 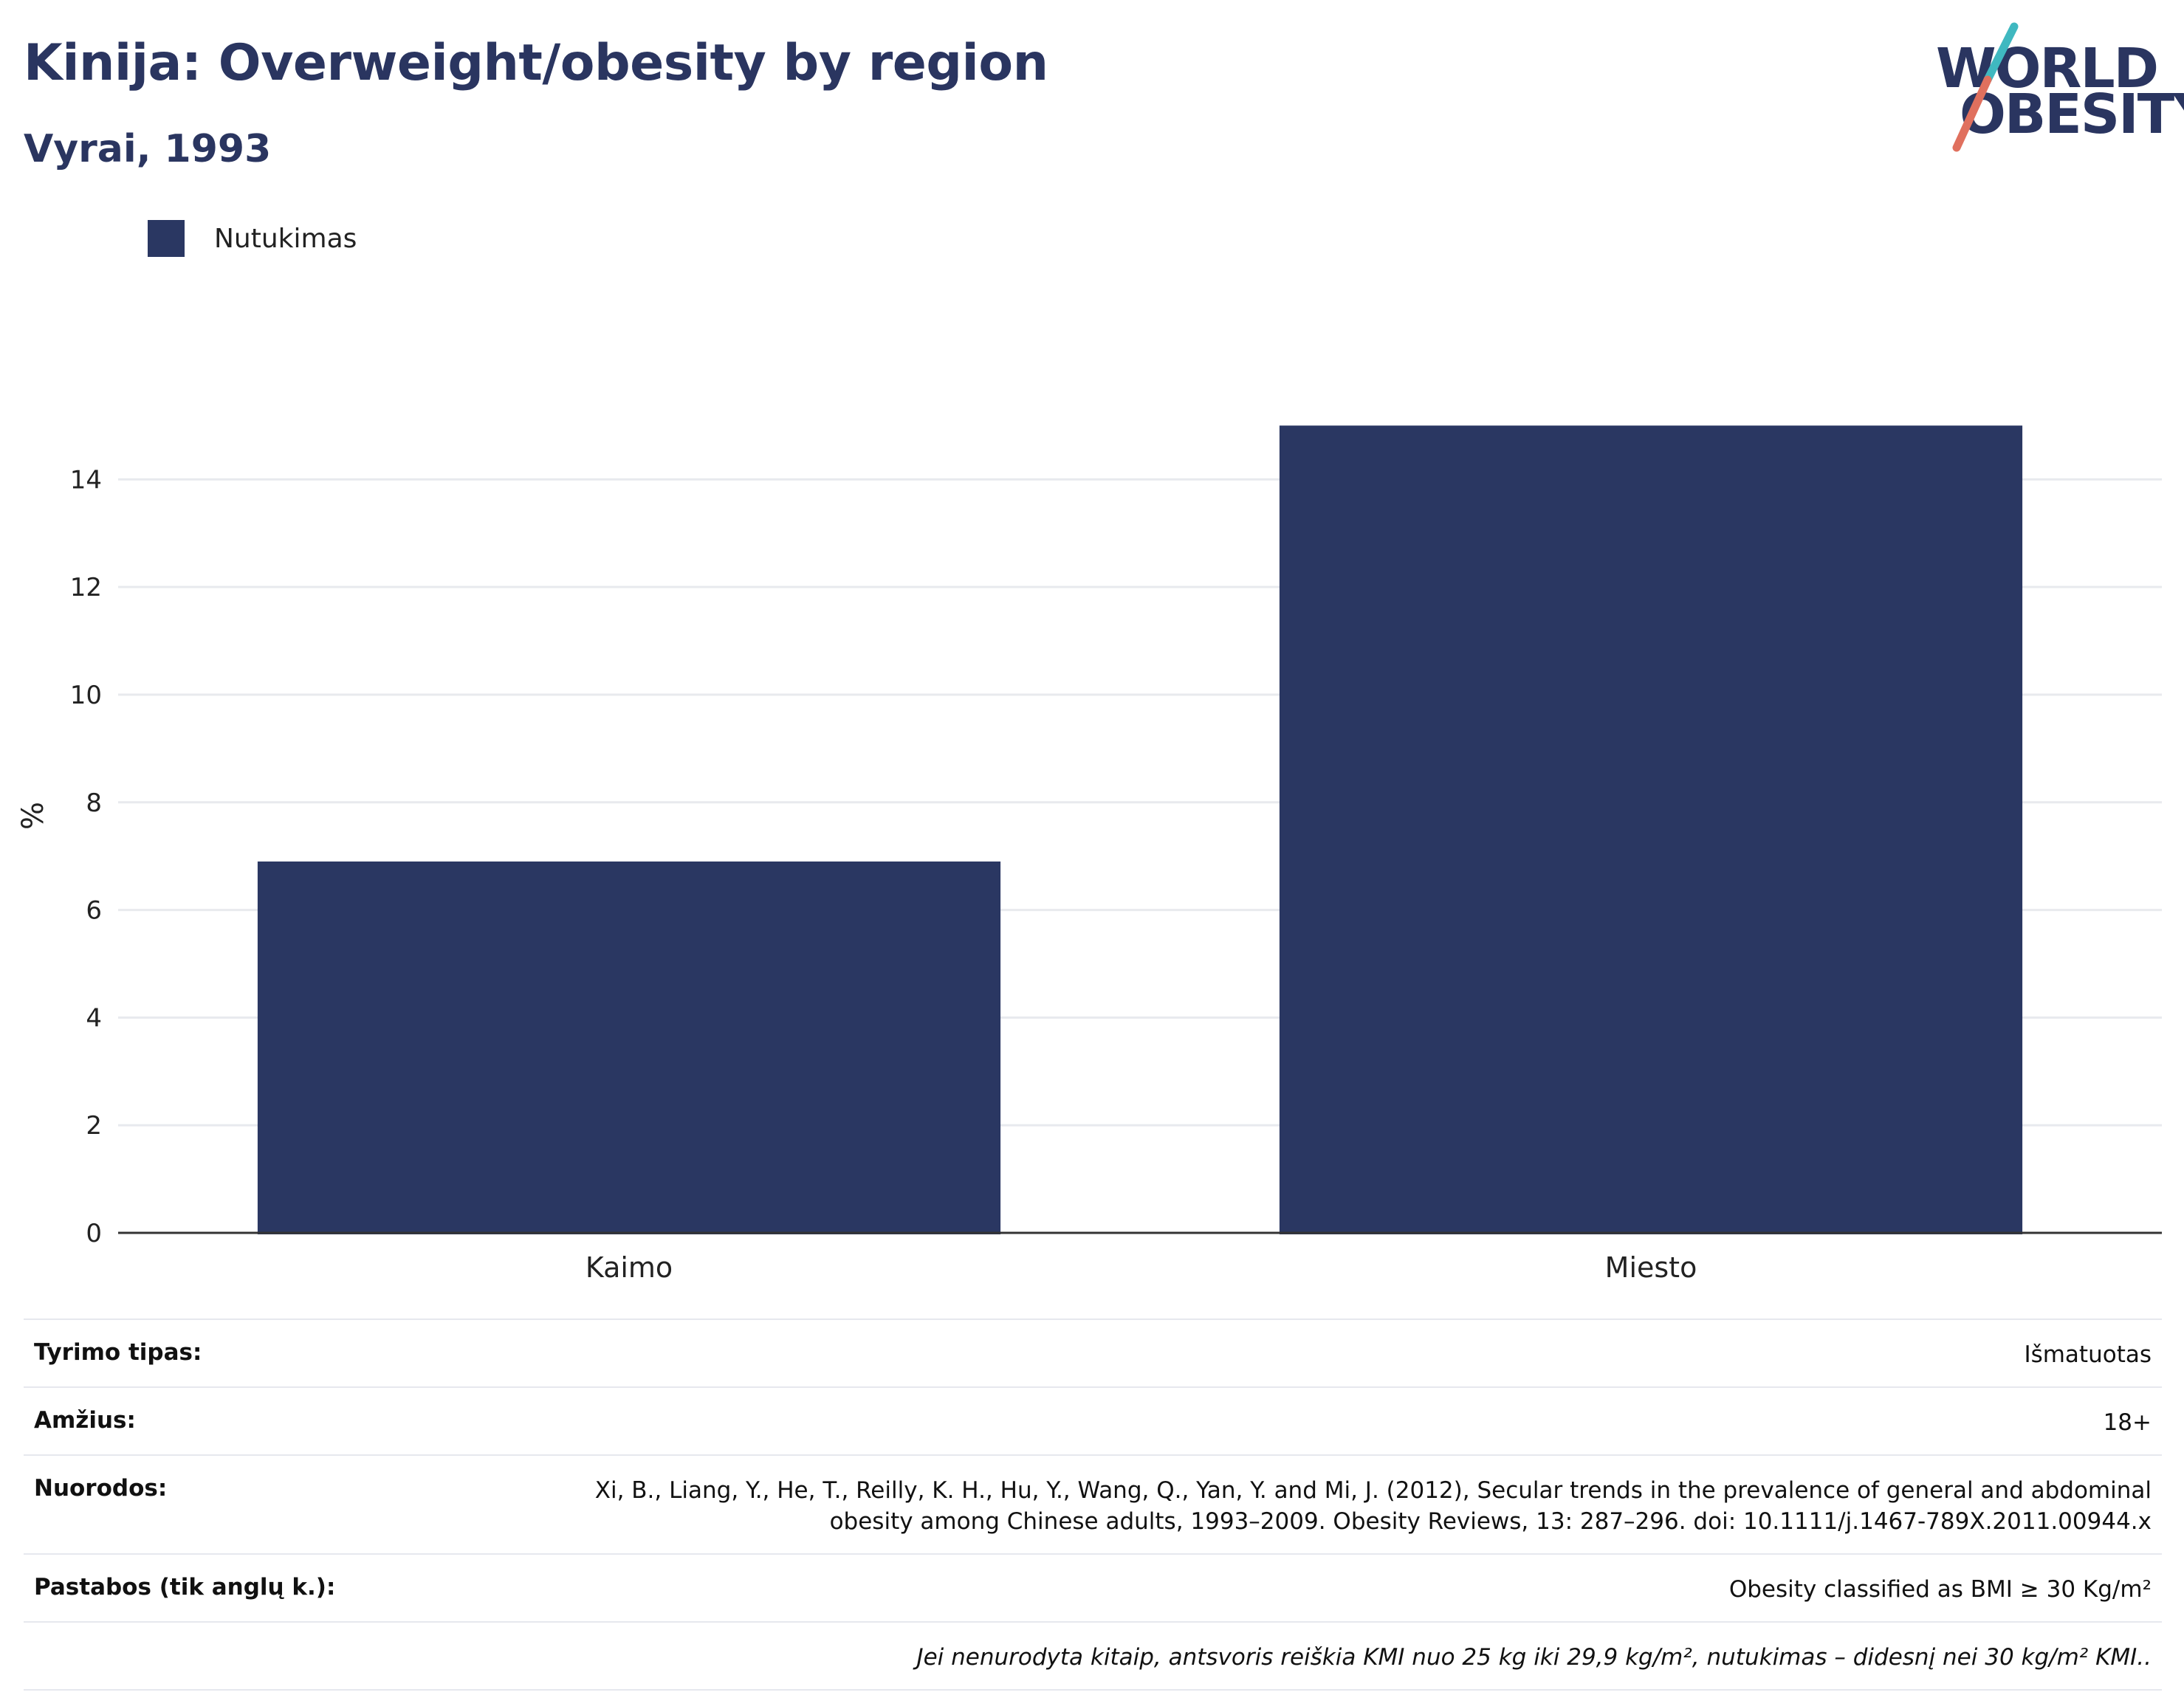 I want to click on y-axis-ticks: 0 2 4 6 8 10 12 14, so click(x=86, y=856).